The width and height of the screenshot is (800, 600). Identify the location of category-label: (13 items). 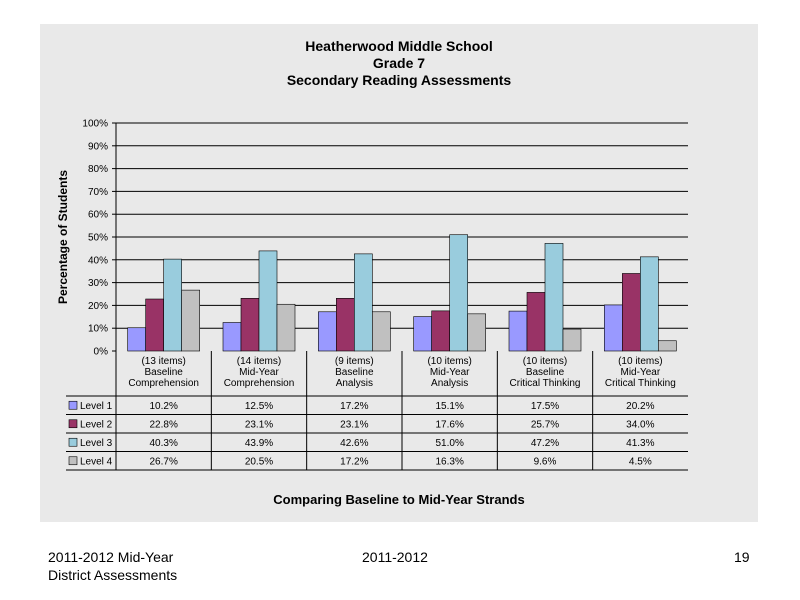
(163, 361).